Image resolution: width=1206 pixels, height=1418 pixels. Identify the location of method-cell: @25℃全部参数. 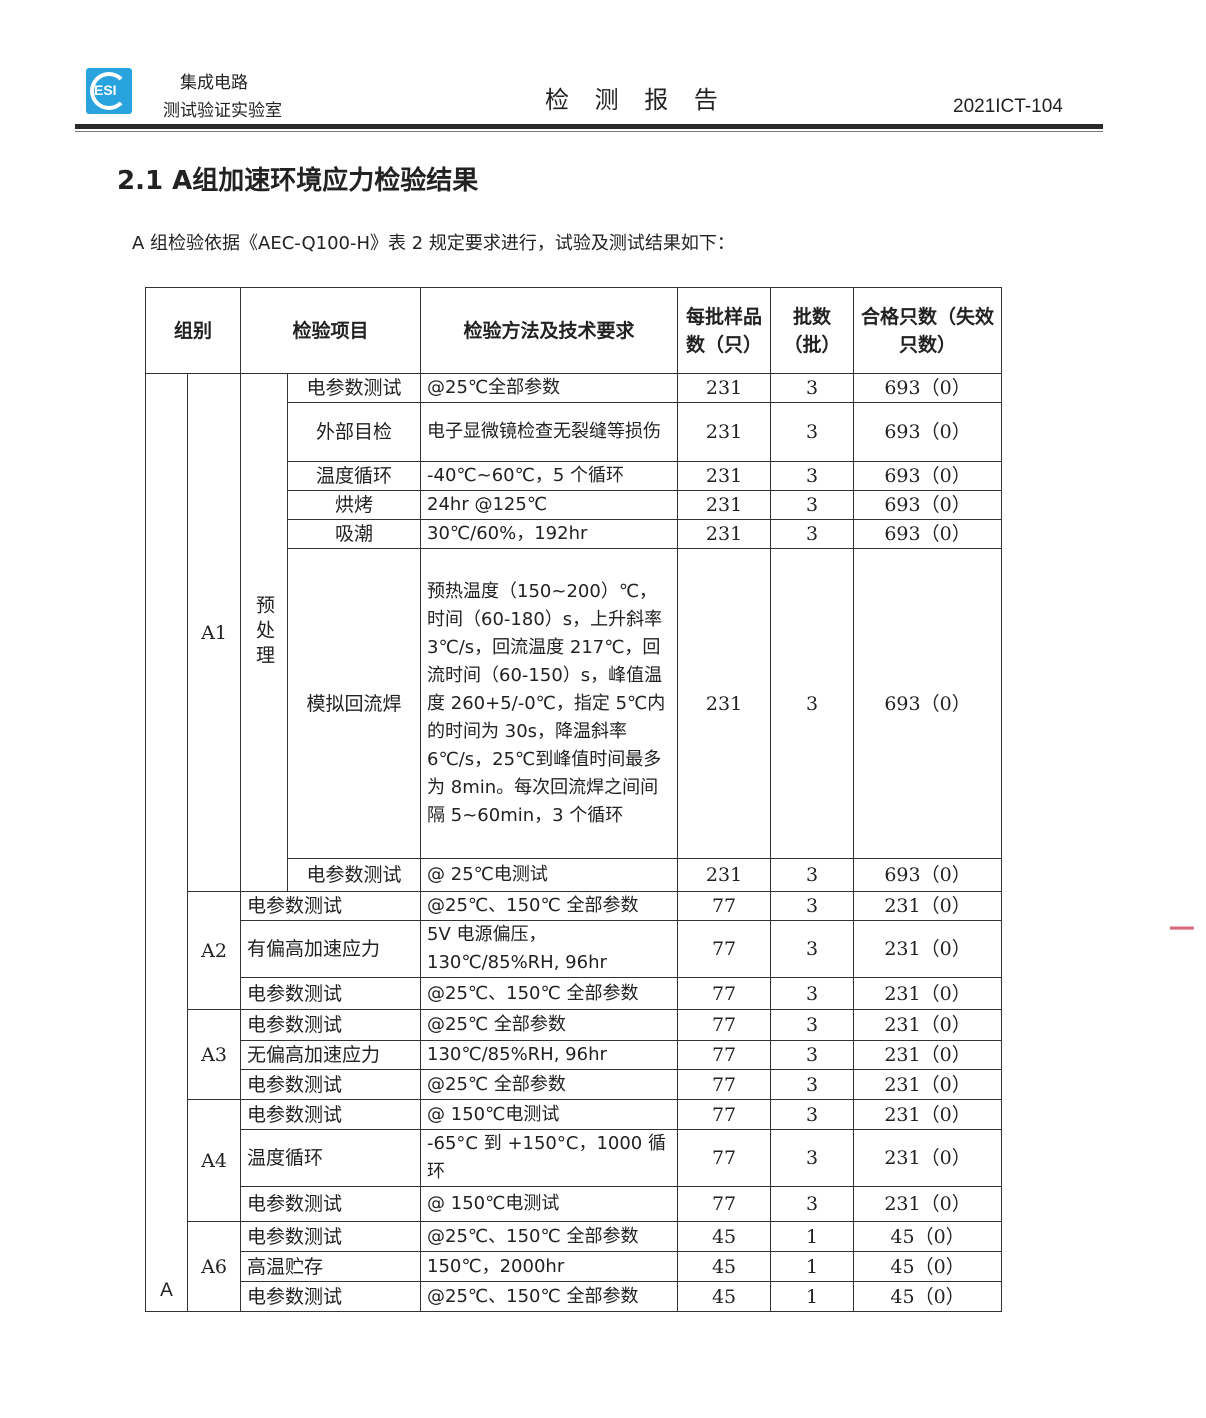
(549, 388).